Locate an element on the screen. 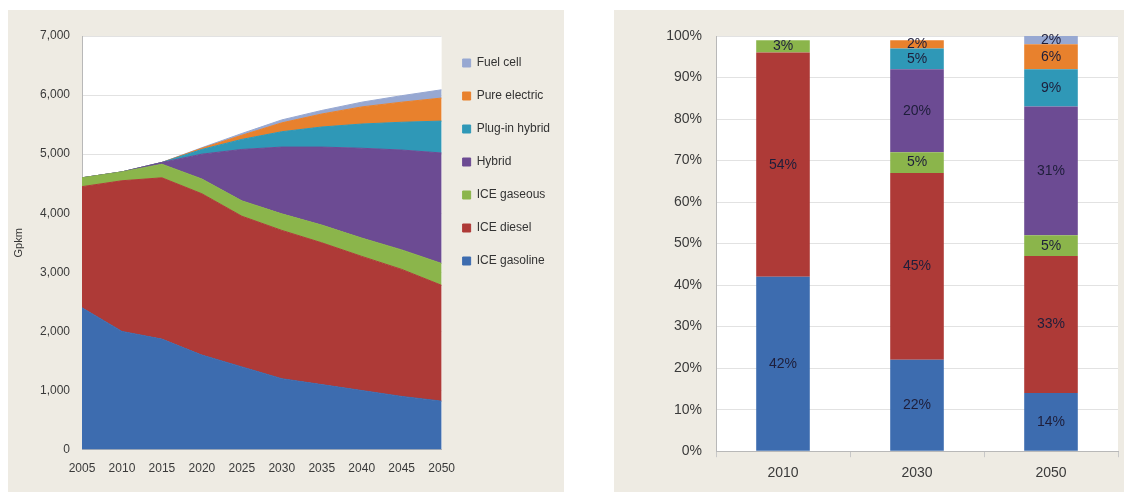 Image resolution: width=1130 pixels, height=497 pixels. data-label: 45% is located at coordinates (917, 265).